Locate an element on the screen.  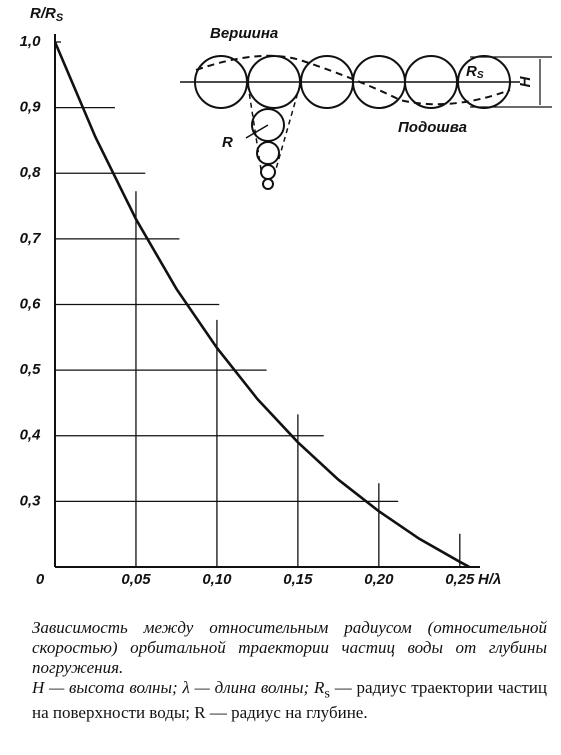
y-tick-label: 1,0 is located at coordinates (31, 41).